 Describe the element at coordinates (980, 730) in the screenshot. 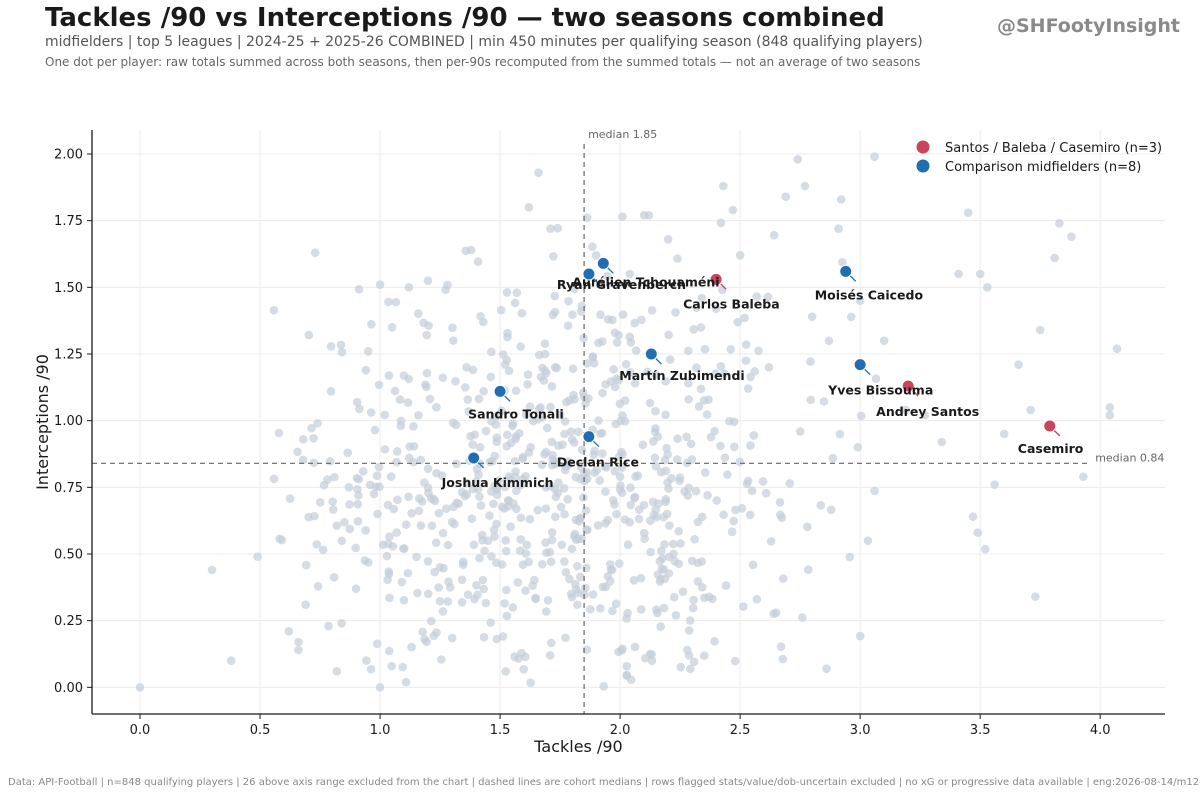

I see `x-tick-label: 3.5` at that location.